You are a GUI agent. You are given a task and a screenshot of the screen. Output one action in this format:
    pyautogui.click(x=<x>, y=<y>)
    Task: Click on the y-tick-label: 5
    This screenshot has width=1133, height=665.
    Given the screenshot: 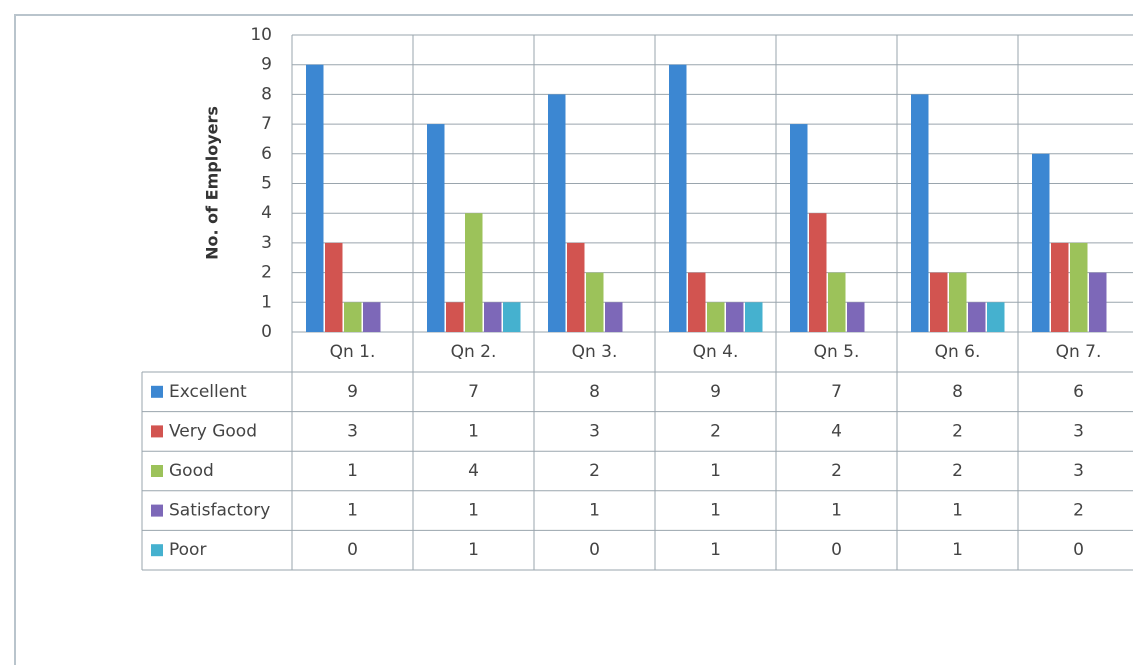 What is the action you would take?
    pyautogui.click(x=266, y=184)
    